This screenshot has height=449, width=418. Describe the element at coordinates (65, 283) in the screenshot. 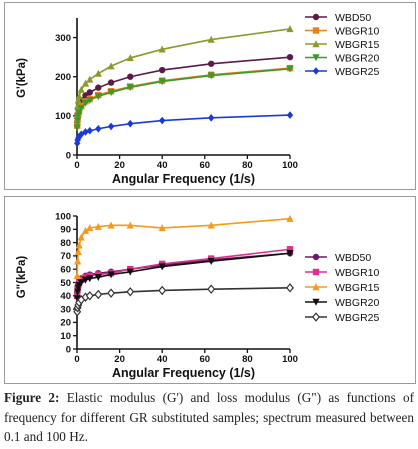

I see `y-tick-label: 50` at that location.